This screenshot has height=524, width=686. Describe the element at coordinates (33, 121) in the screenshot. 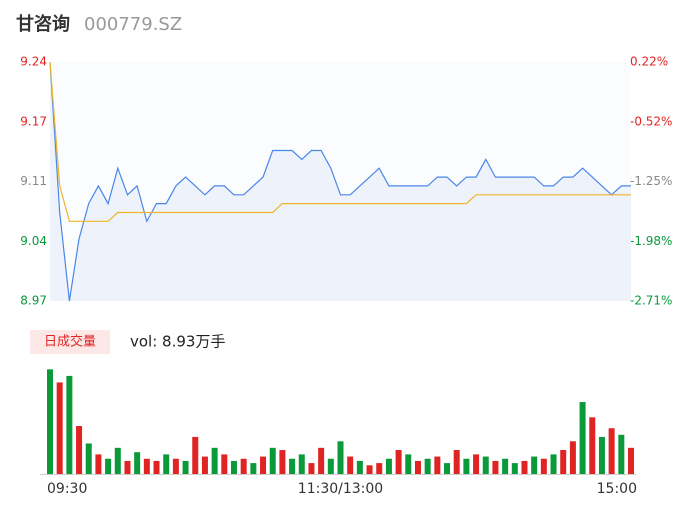

I see `y-tick-label: 9.17` at that location.